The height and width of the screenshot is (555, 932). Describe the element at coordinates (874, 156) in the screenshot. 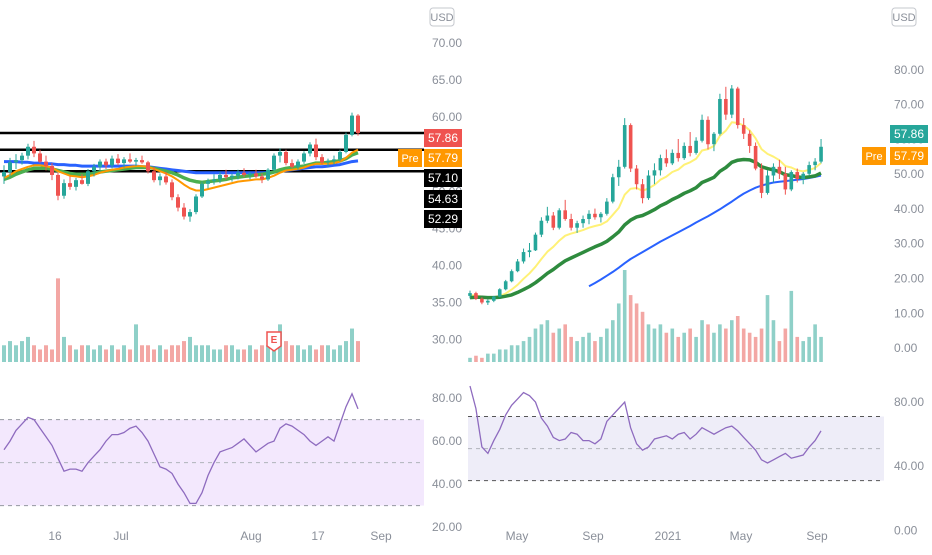

I see `pre-market-badge` at that location.